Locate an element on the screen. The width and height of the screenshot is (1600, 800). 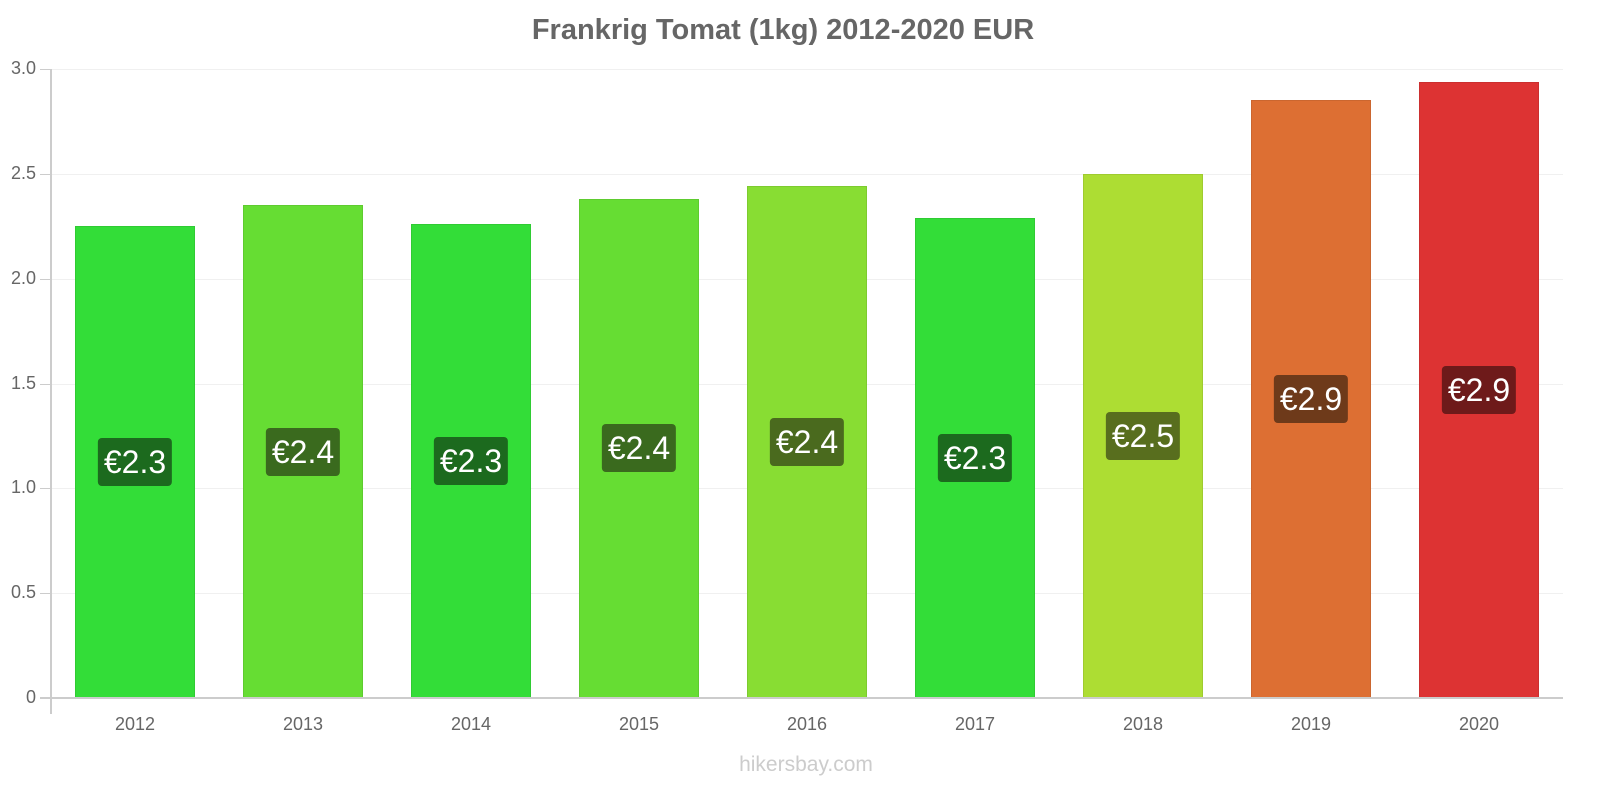
x-tick-label: 2015 is located at coordinates (639, 724).